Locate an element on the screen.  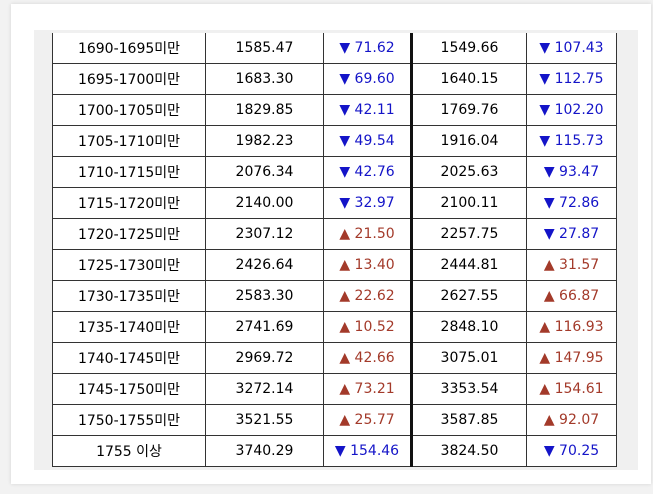
change-1-cell: ▲ 73.21 is located at coordinates (367, 389).